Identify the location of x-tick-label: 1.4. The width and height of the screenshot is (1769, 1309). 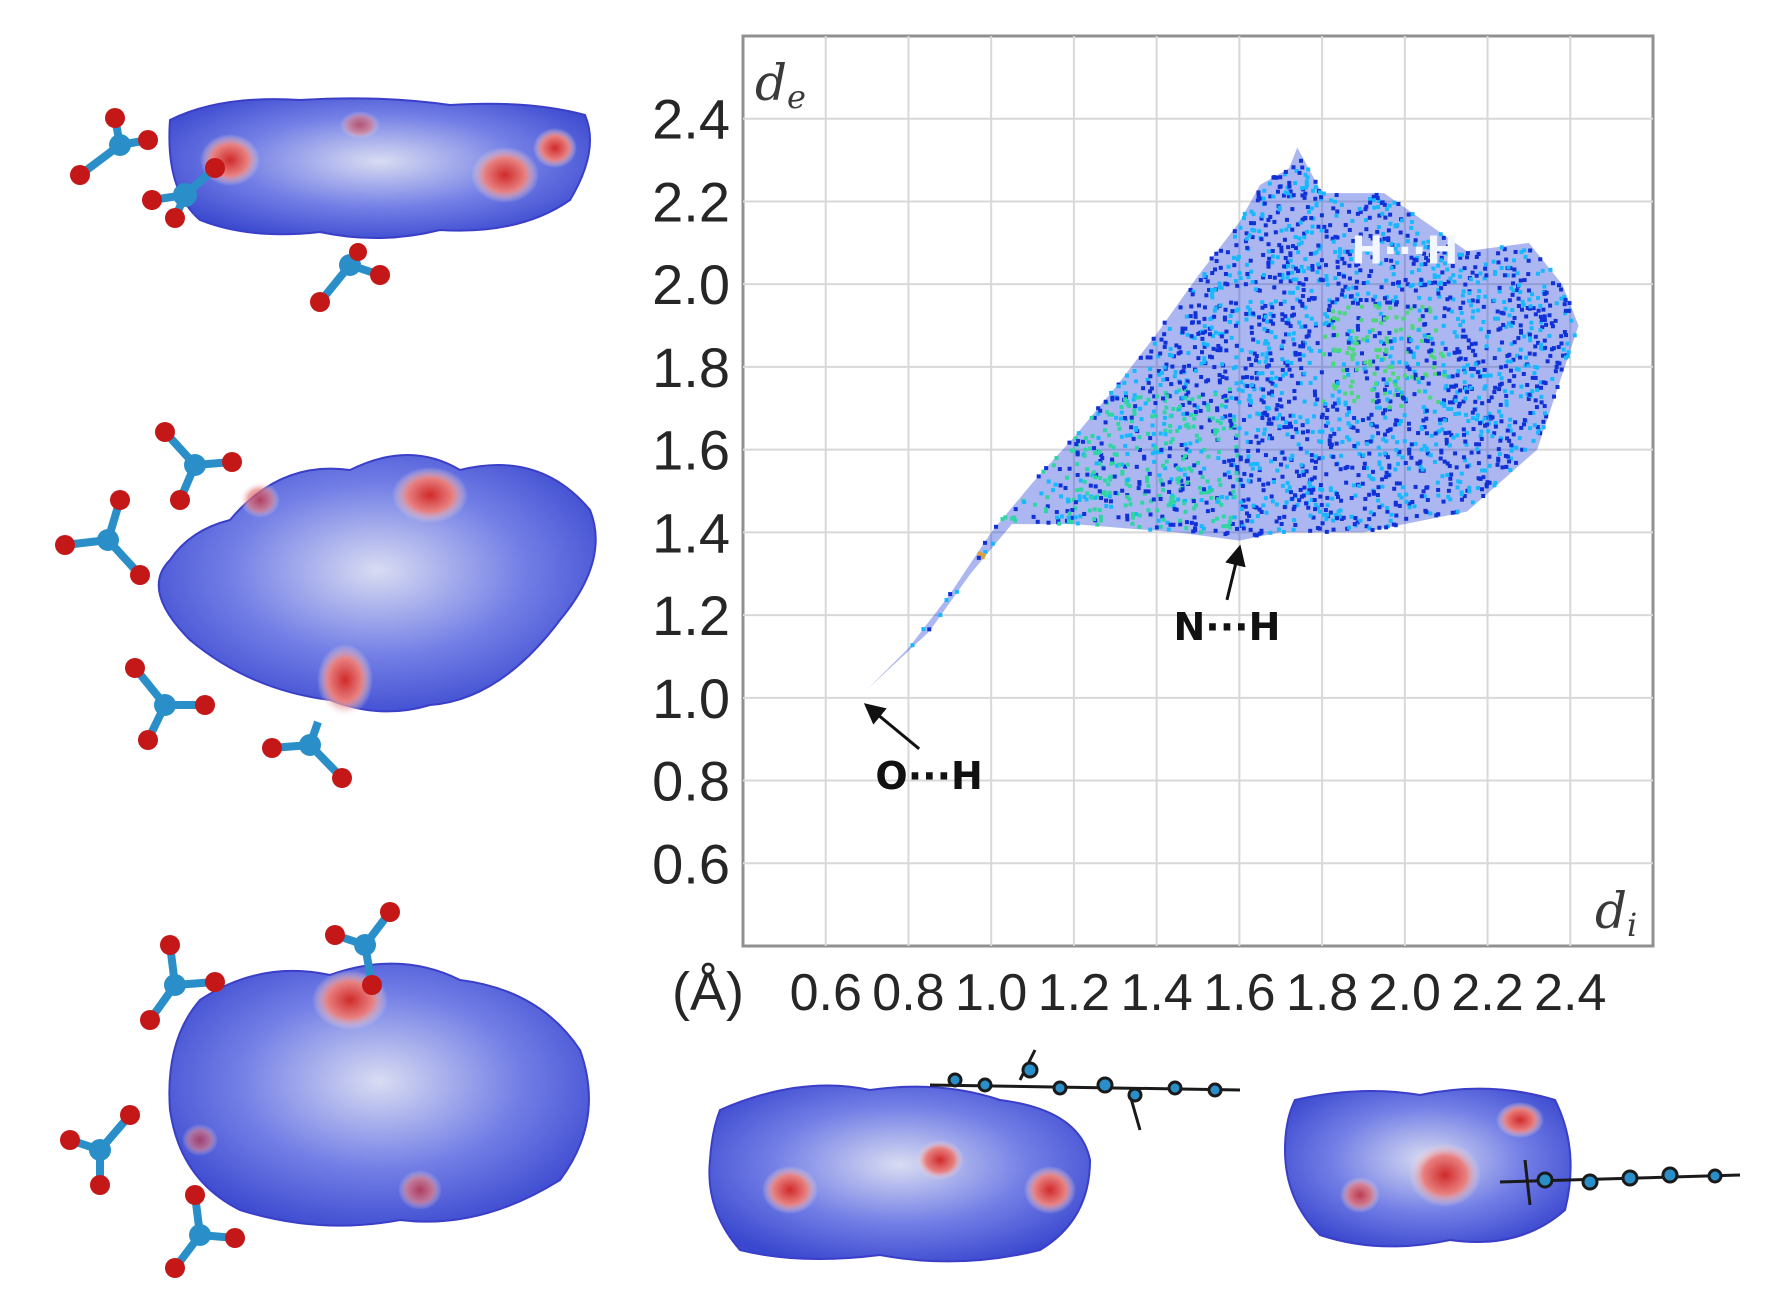
(1156, 993).